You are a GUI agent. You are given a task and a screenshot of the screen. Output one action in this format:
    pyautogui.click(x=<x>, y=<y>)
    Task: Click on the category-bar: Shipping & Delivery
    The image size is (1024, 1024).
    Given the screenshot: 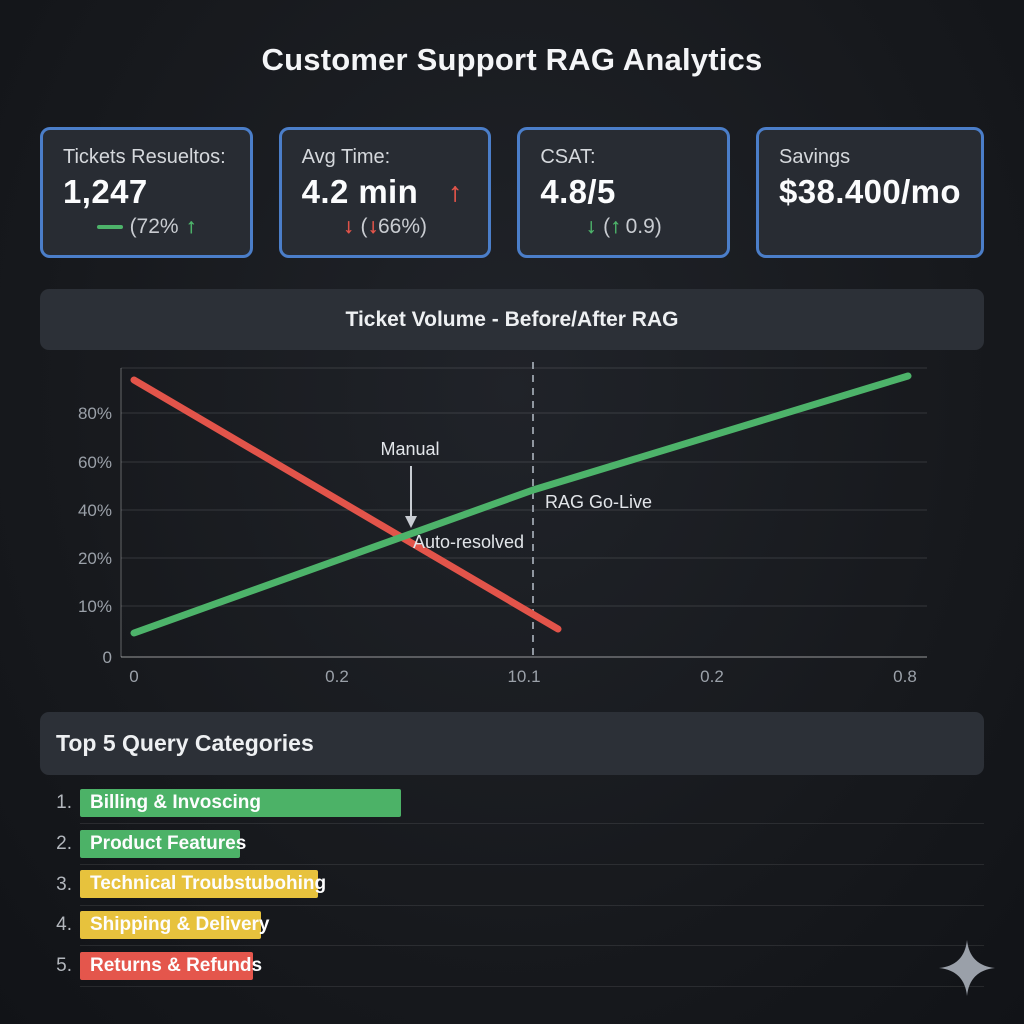 What is the action you would take?
    pyautogui.click(x=174, y=924)
    